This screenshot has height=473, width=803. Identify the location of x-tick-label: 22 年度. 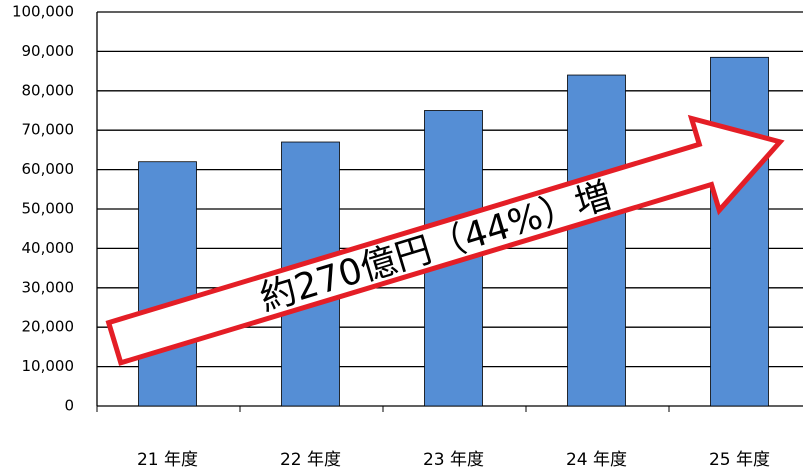
(310, 460).